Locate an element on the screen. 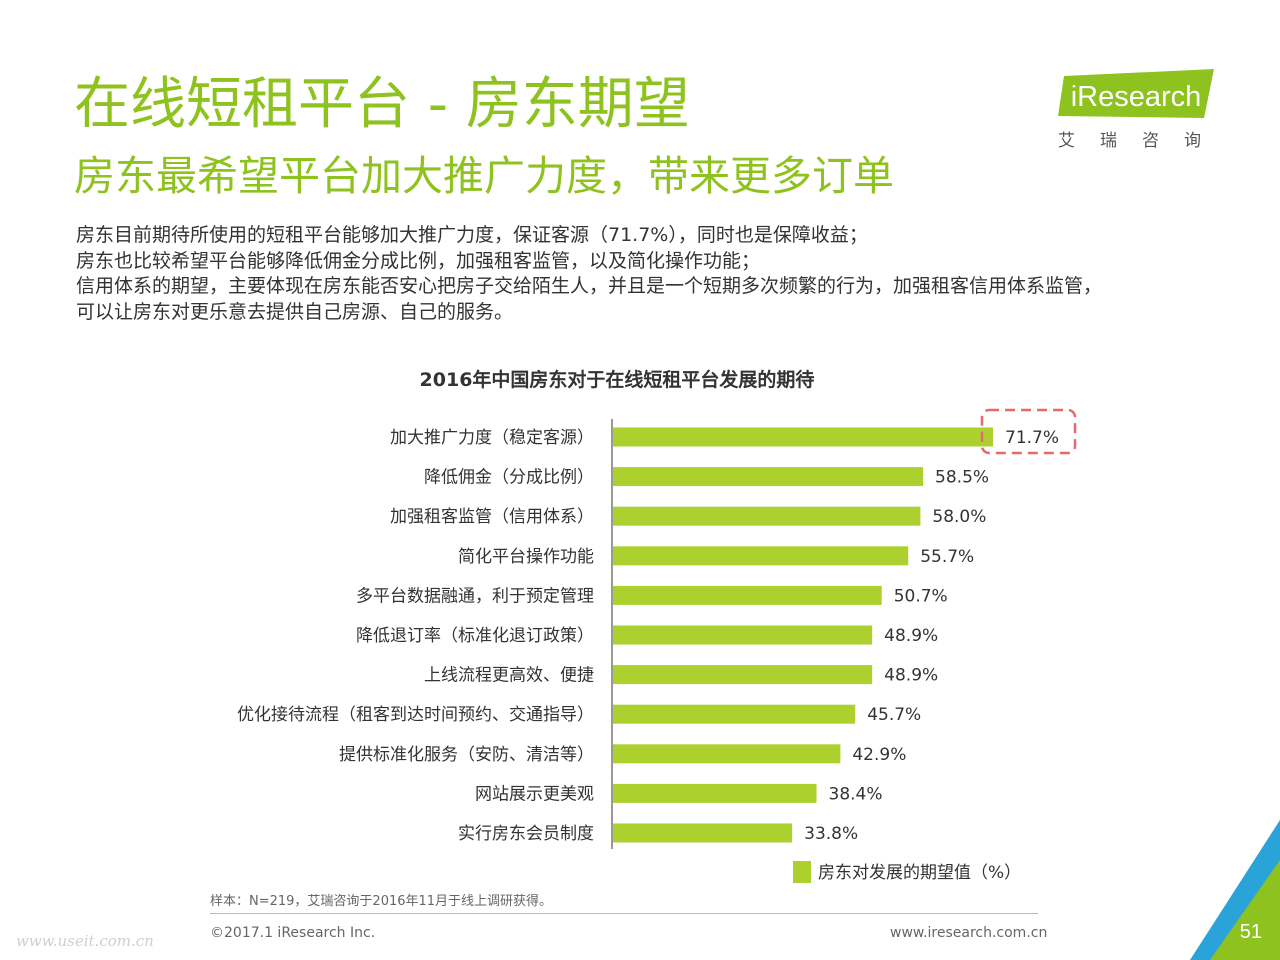 This screenshot has height=960, width=1280. value-label: 58.0% is located at coordinates (959, 517).